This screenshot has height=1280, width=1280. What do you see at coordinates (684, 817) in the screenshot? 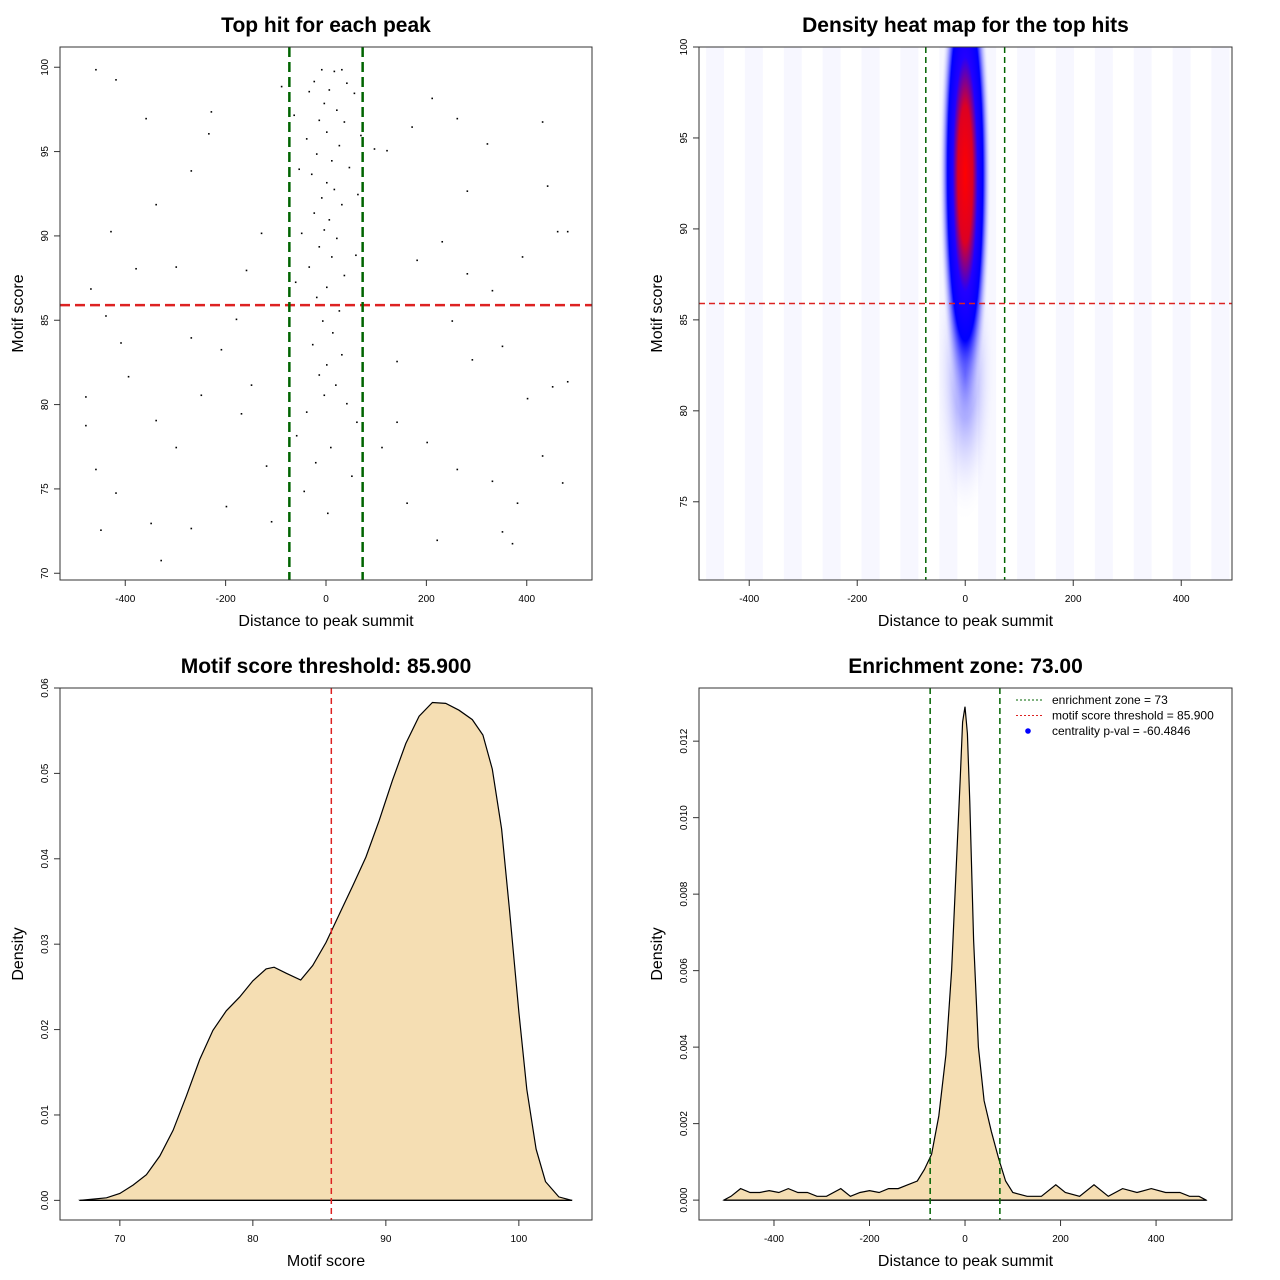
I see `y-tick-label: 0.010` at bounding box center [684, 817].